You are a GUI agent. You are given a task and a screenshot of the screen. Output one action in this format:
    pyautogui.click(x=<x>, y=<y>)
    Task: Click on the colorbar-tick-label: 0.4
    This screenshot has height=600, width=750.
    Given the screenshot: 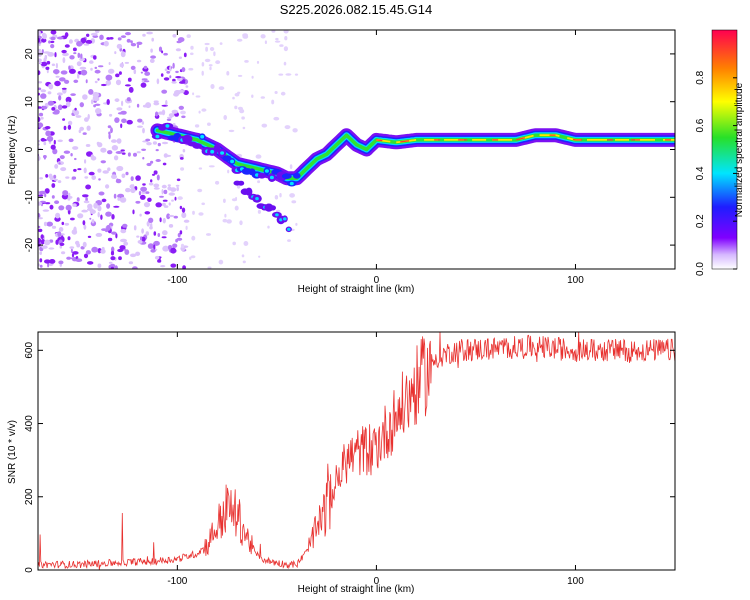 What is the action you would take?
    pyautogui.click(x=700, y=173)
    